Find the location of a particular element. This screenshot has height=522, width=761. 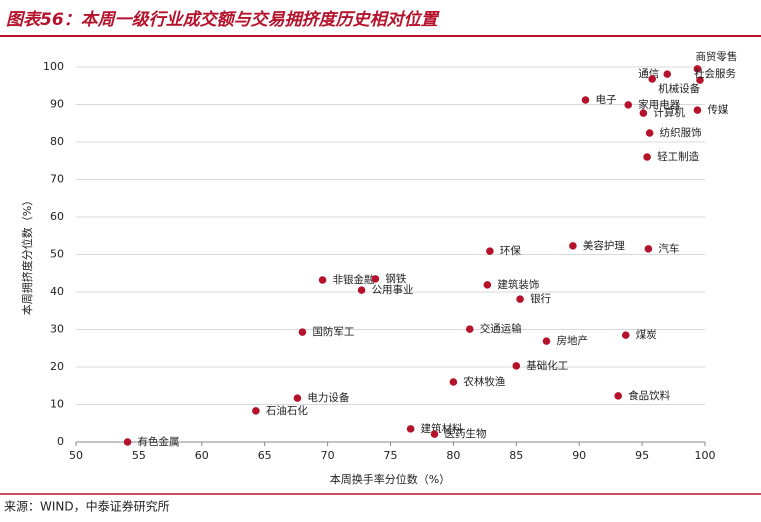

point-label: 电子 is located at coordinates (605, 99).